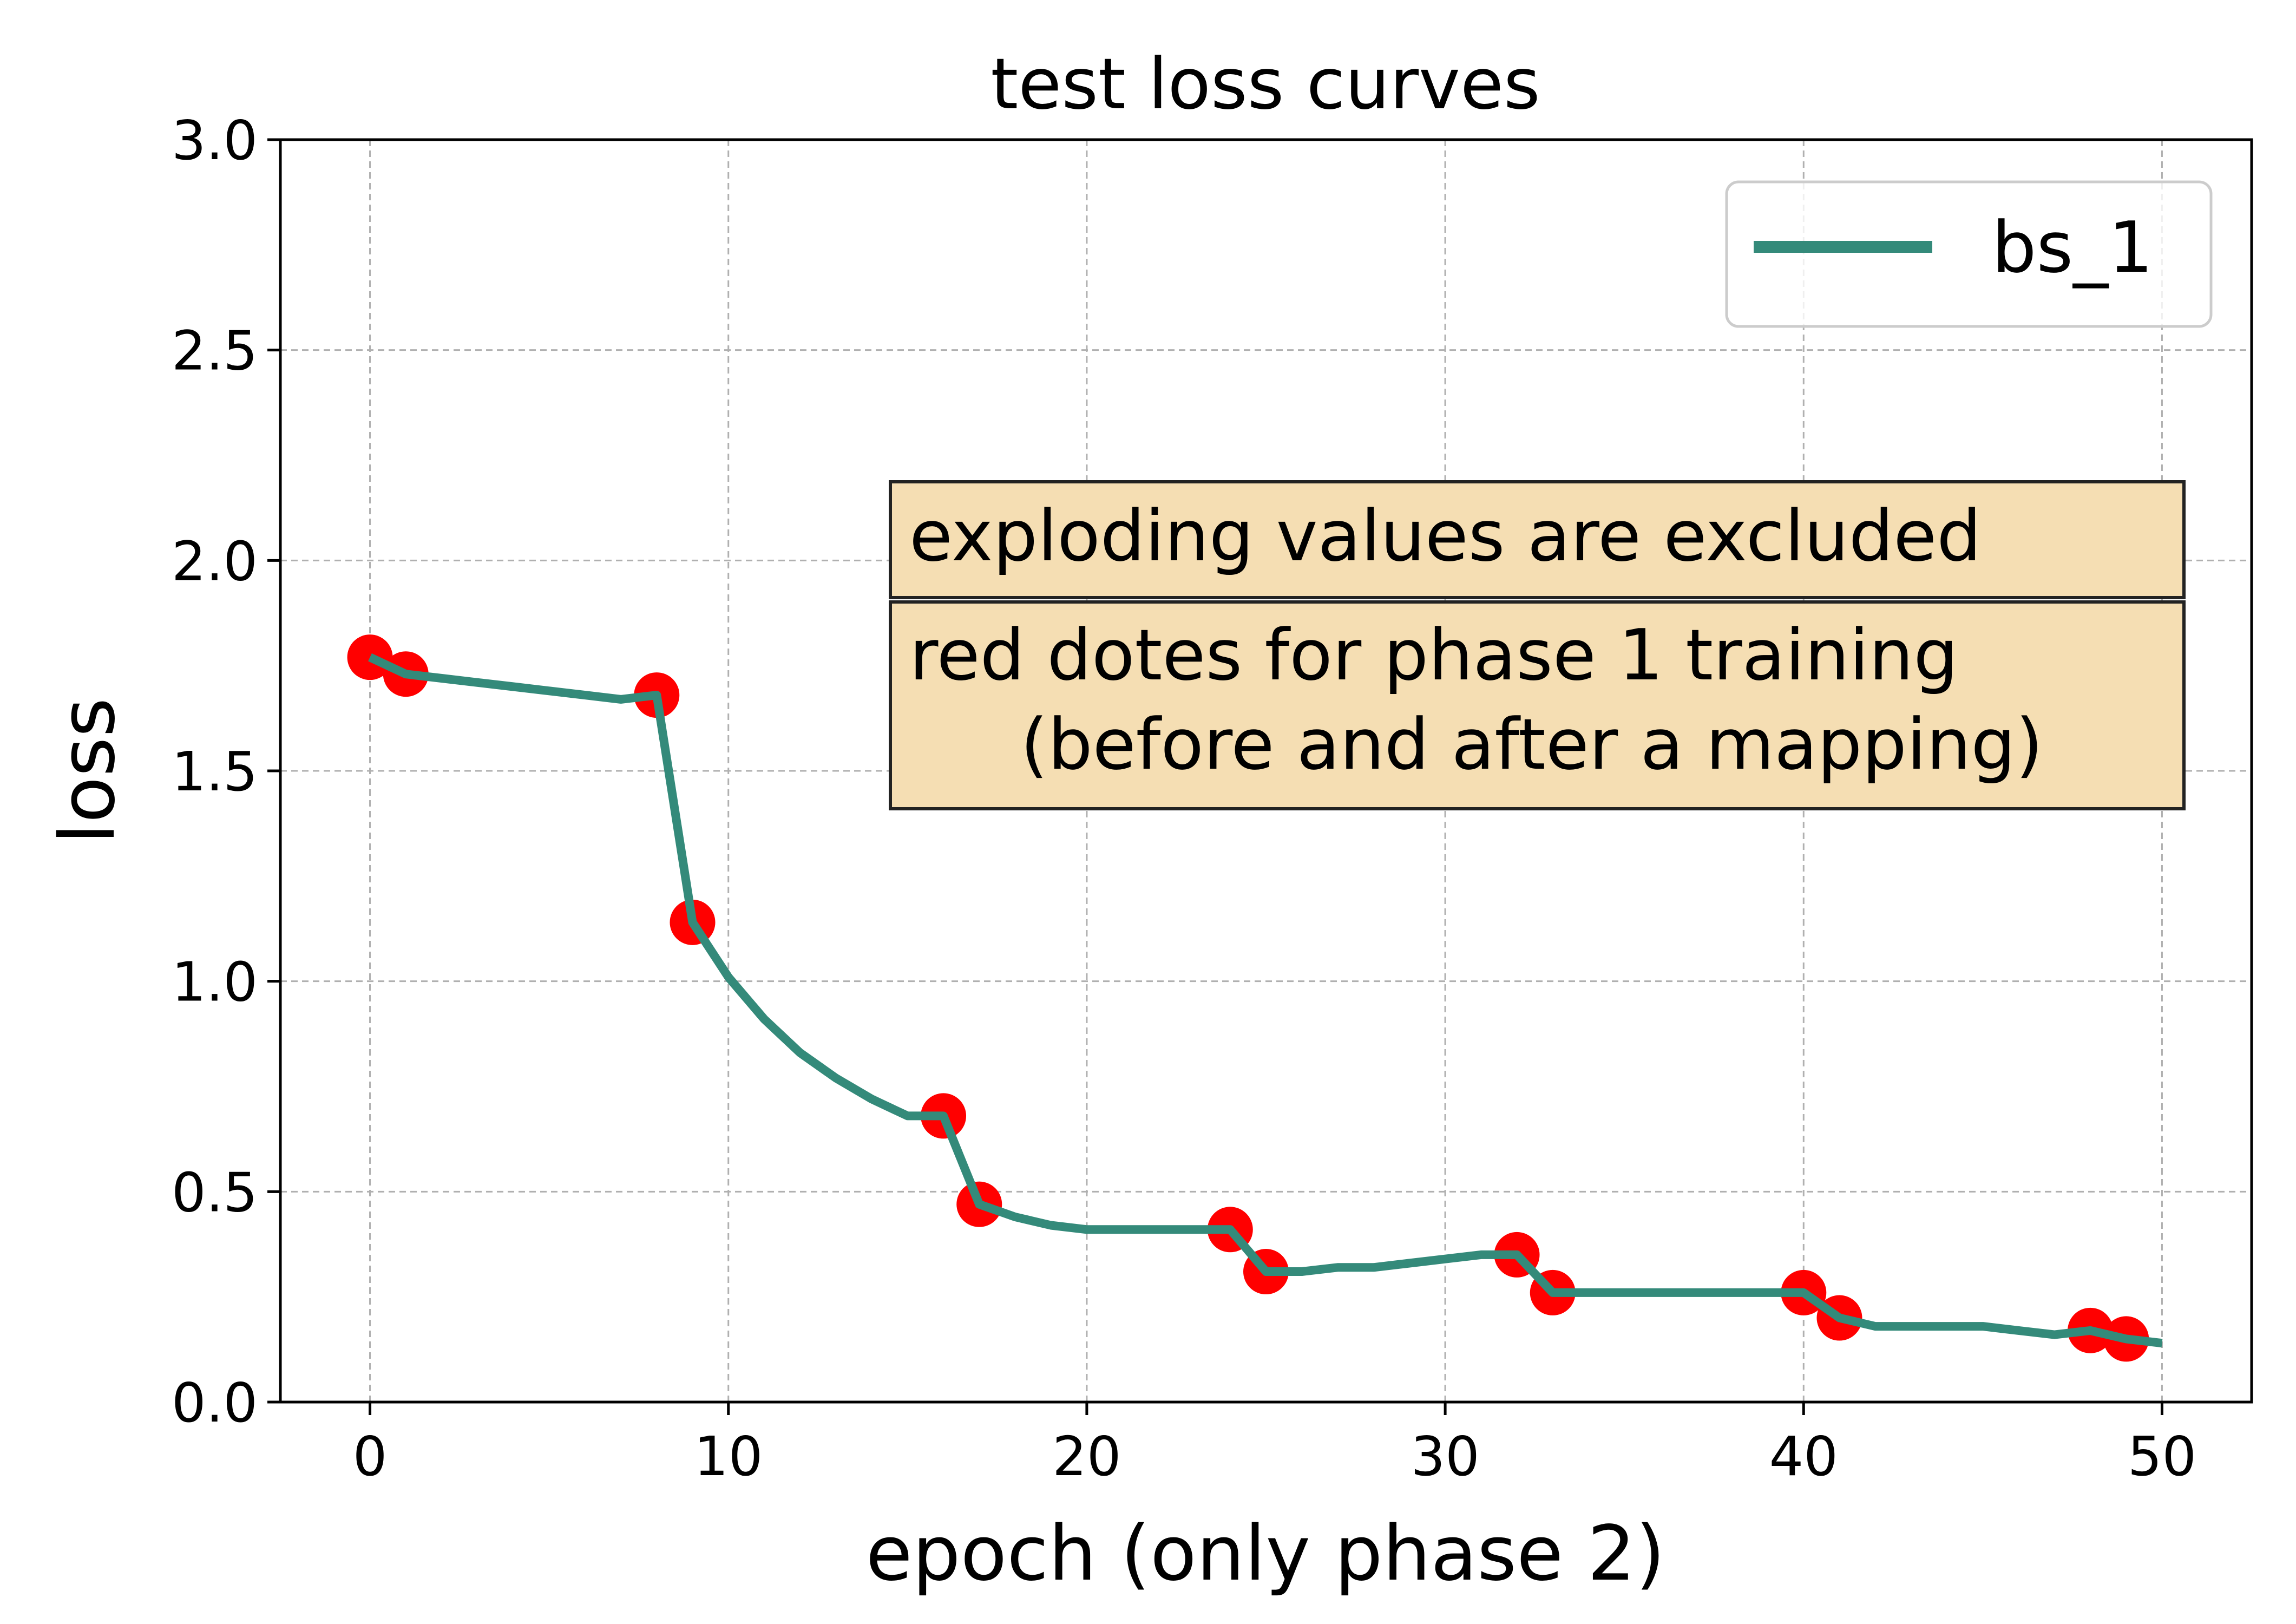 The image size is (2296, 1624). I want to click on annotation-red-dots-line-2: (before and after a mapping), so click(1531, 744).